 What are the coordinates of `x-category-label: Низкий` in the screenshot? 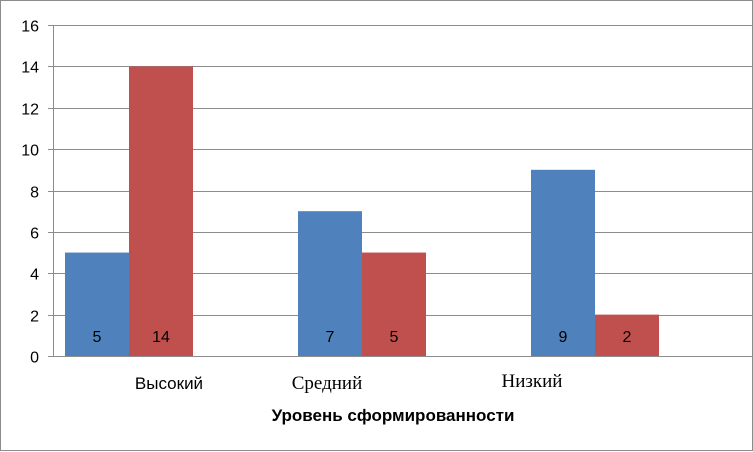 It's located at (532, 381).